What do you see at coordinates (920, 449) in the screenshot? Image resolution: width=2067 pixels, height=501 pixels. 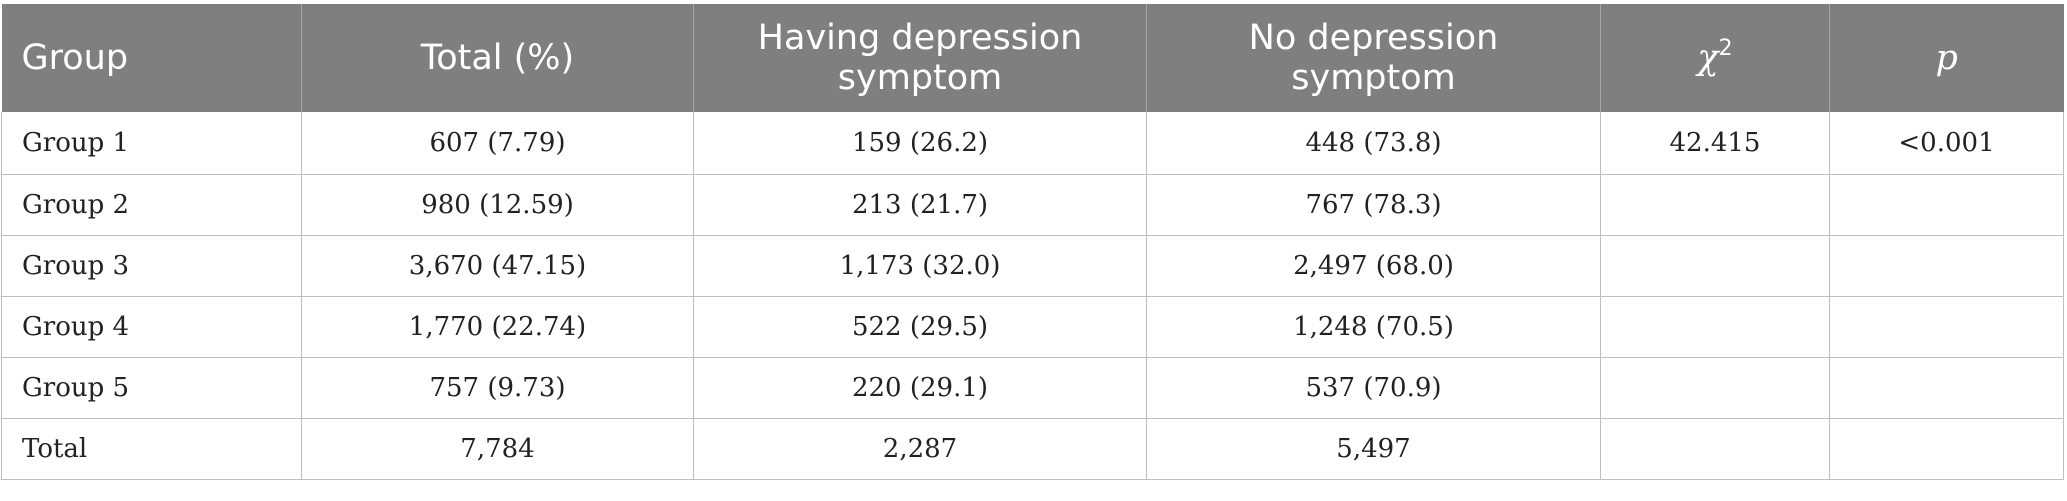 I see `cell-having: 2,287` at bounding box center [920, 449].